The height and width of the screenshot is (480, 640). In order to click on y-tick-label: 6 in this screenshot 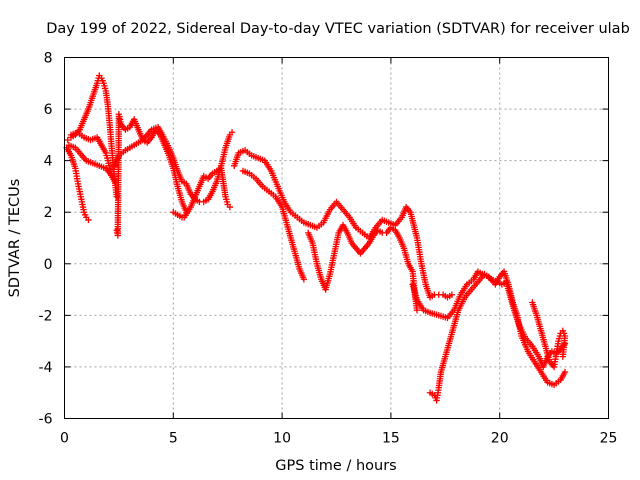, I will do `click(48, 110)`.